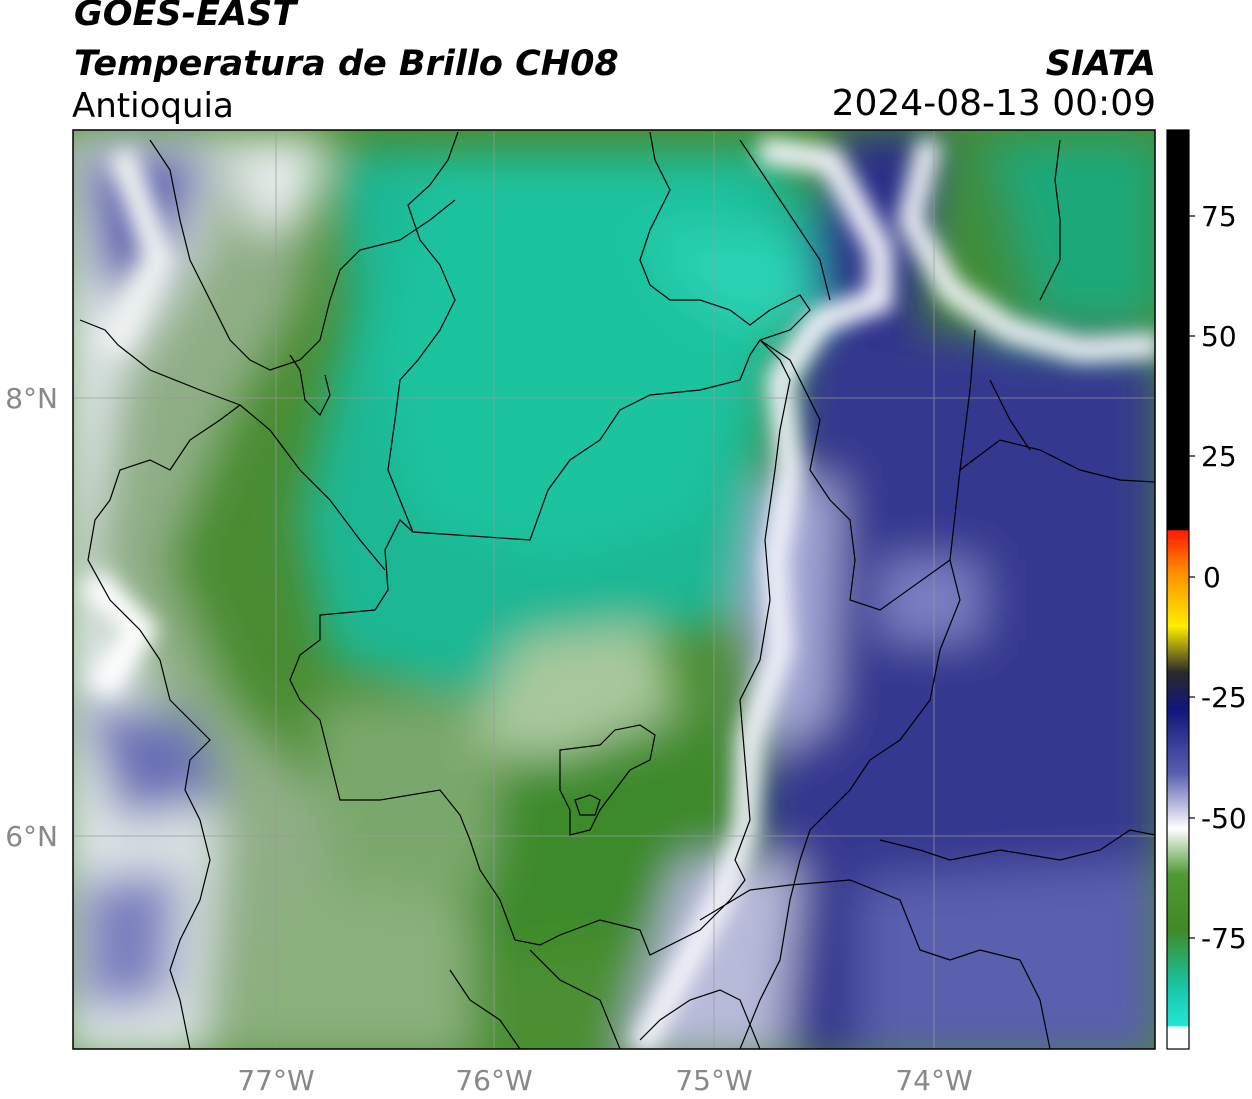 The image size is (1252, 1099). I want to click on colorbar: 75 50 25 0 -25 -50 -75, so click(1206, 589).